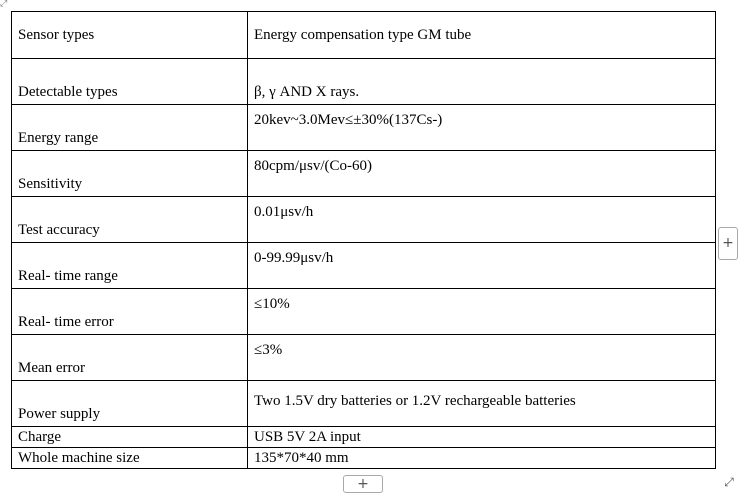  I want to click on add-row-button: +, so click(363, 484).